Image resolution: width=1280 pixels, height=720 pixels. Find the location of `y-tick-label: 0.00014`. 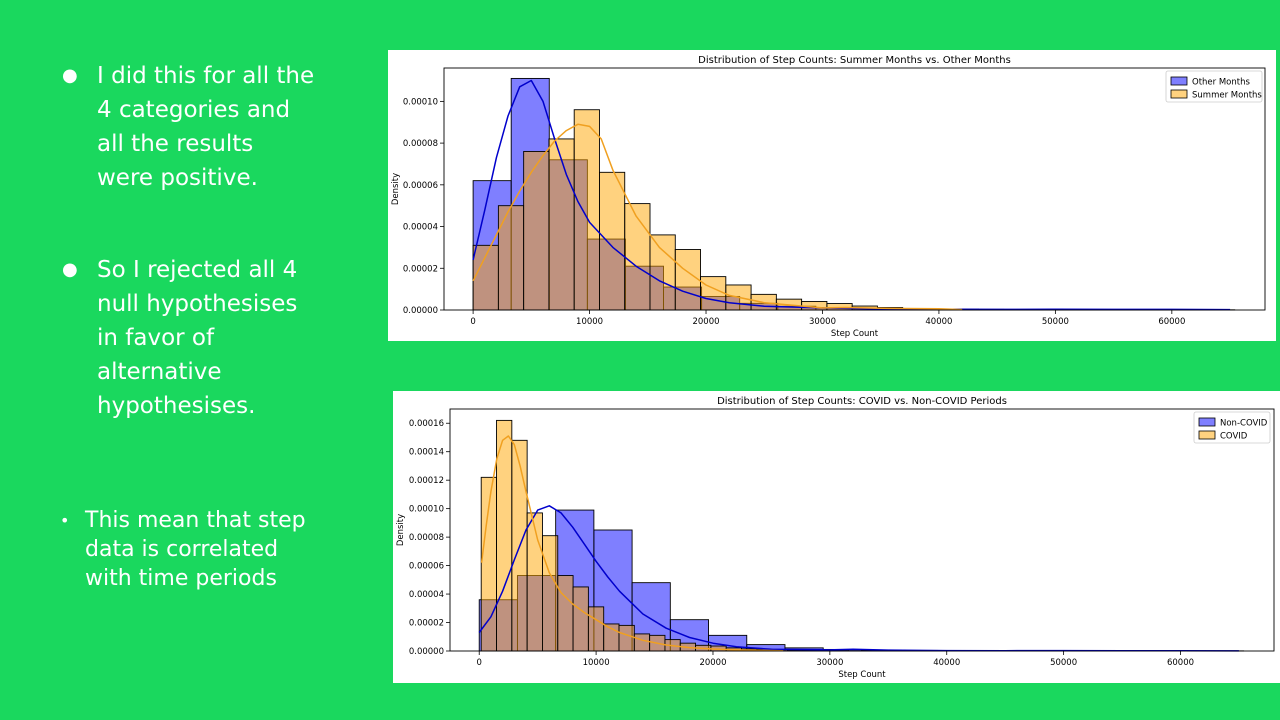

y-tick-label: 0.00014 is located at coordinates (426, 453).